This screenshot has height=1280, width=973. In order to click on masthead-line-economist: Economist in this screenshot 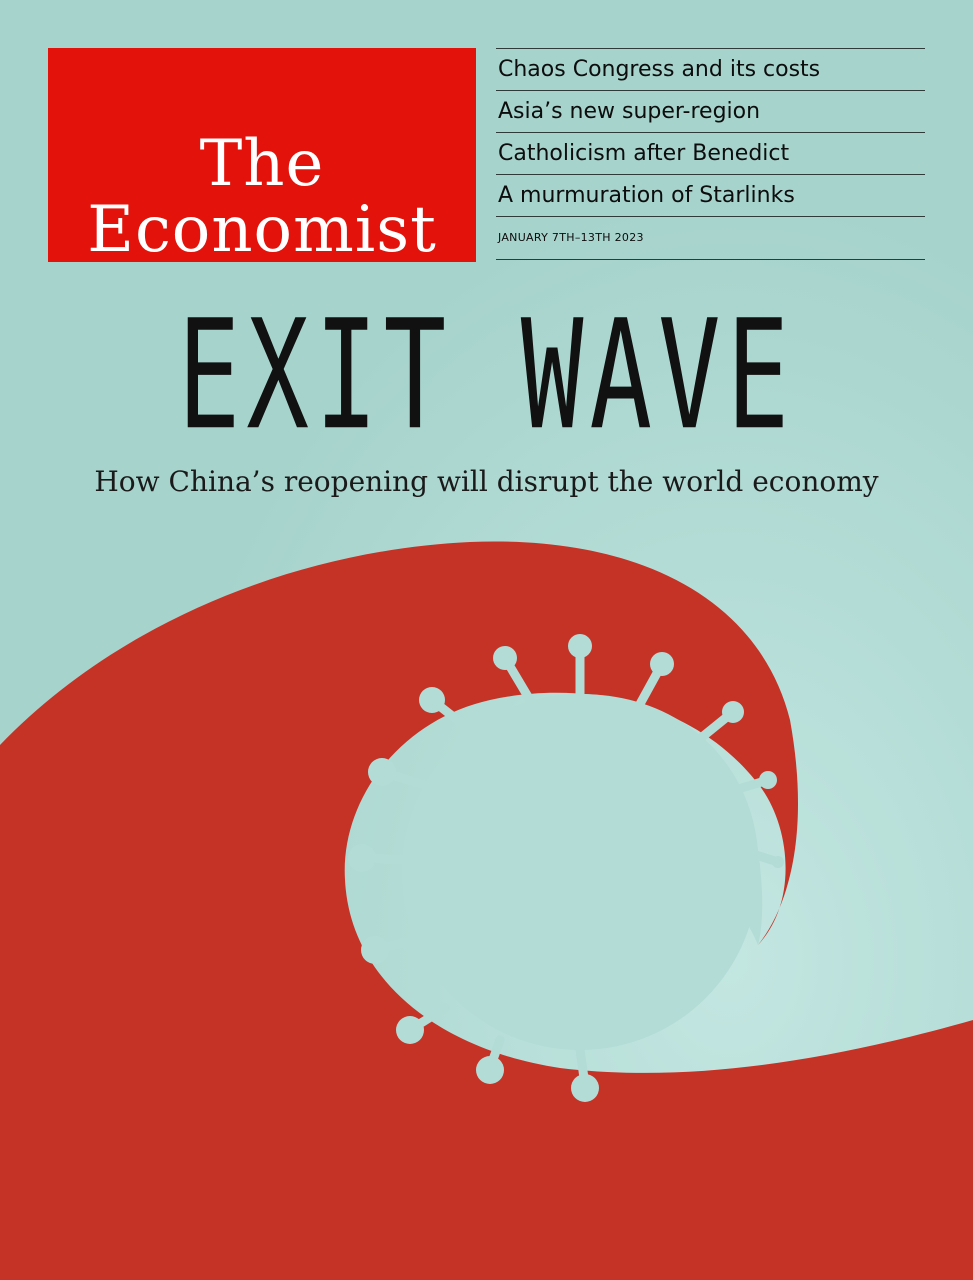, I will do `click(262, 230)`.